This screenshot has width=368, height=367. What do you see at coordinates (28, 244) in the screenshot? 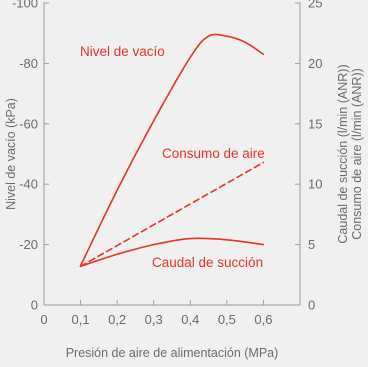
I see `y-left-tick-label: -20` at bounding box center [28, 244].